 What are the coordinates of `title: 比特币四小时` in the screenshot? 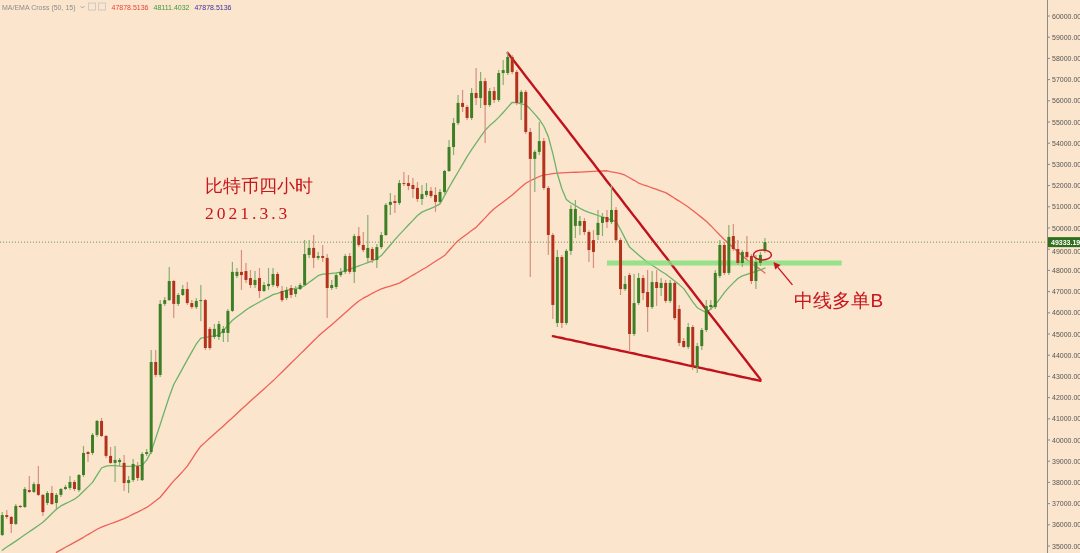 It's located at (259, 186).